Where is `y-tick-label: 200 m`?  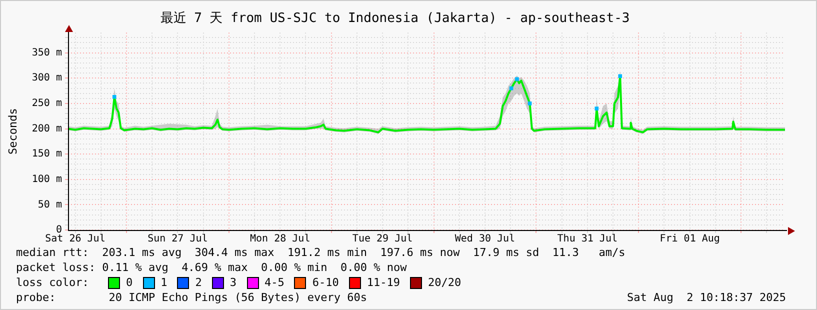
y-tick-label: 200 m is located at coordinates (47, 128).